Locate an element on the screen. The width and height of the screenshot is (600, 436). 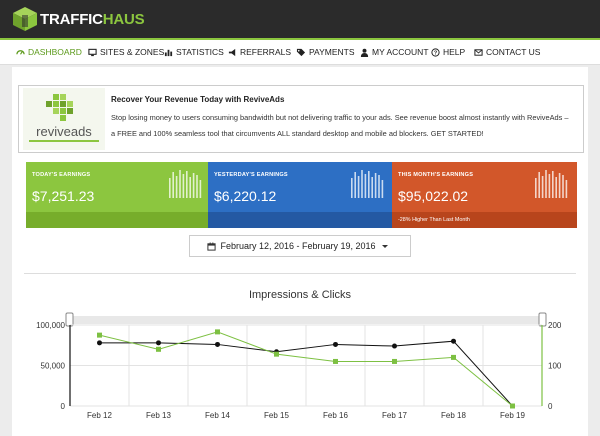
card-value: $6,220.12 is located at coordinates (245, 196).